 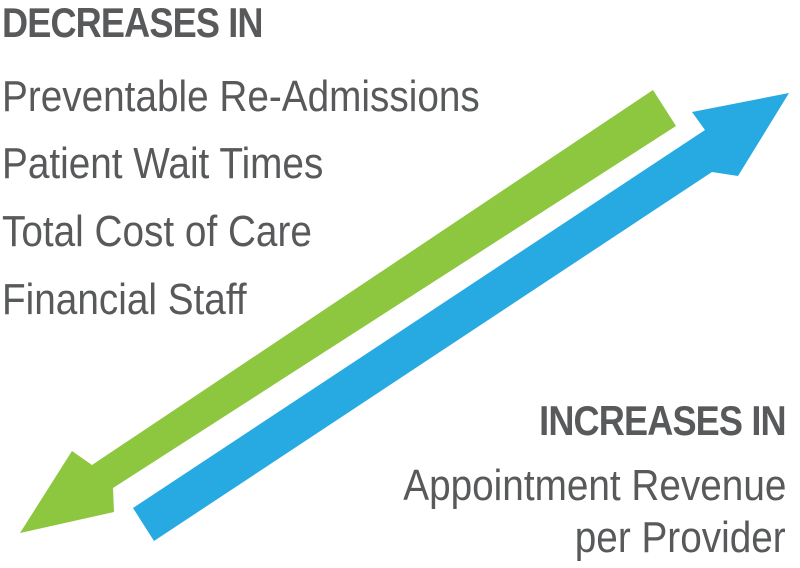 What do you see at coordinates (157, 231) in the screenshot?
I see `decrease-item-cost-of-care: Total Cost of Care` at bounding box center [157, 231].